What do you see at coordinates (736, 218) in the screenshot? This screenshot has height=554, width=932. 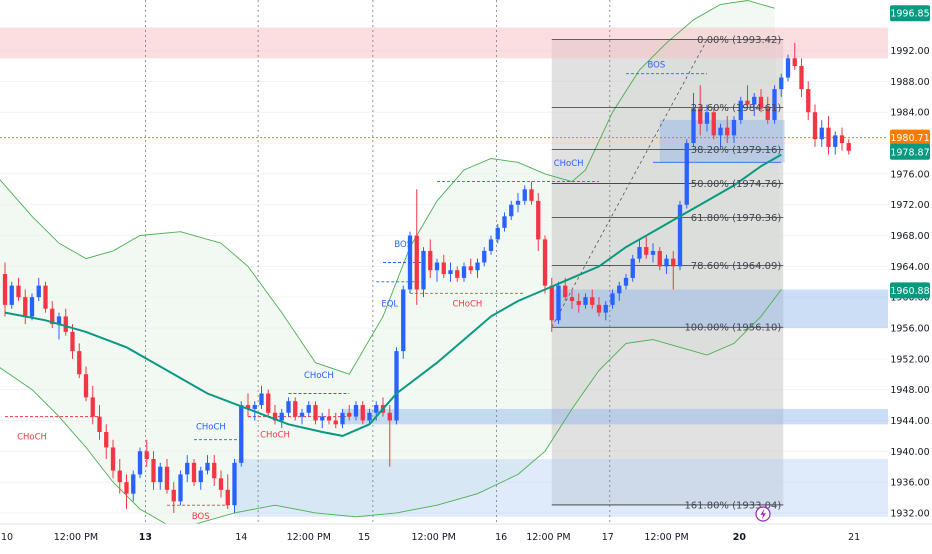 I see `fib-level-label: 61.80% (1970.36)` at bounding box center [736, 218].